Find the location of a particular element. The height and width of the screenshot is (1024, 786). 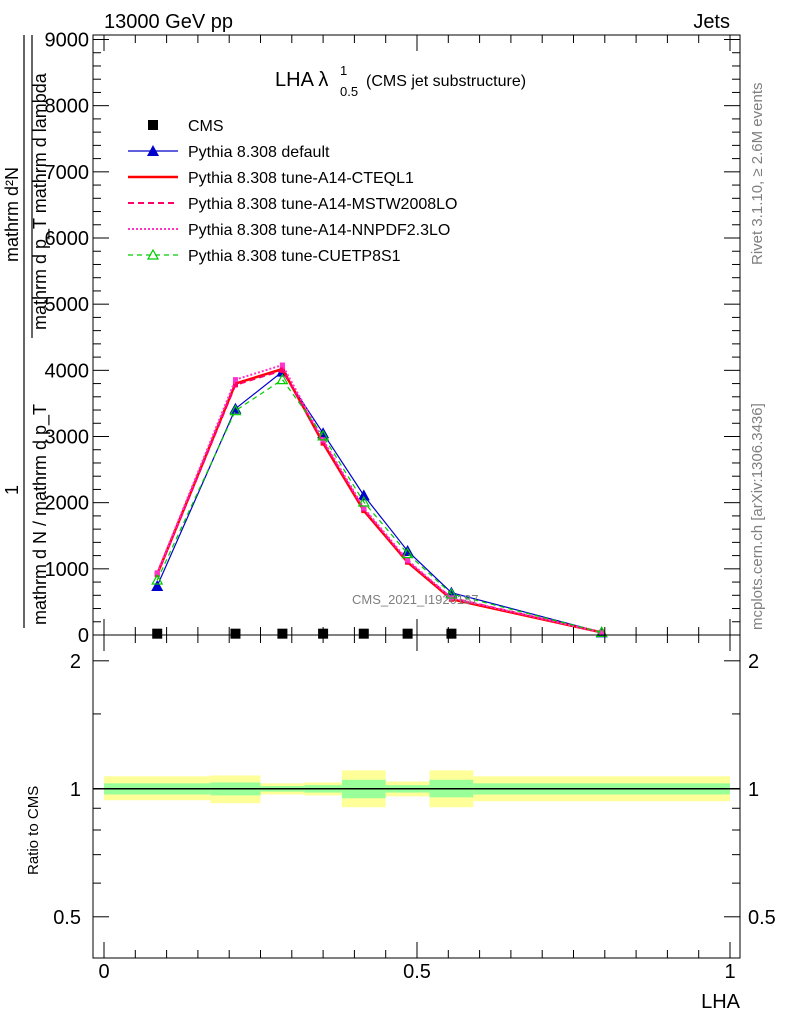

jets-title: Jets is located at coordinates (711, 22).